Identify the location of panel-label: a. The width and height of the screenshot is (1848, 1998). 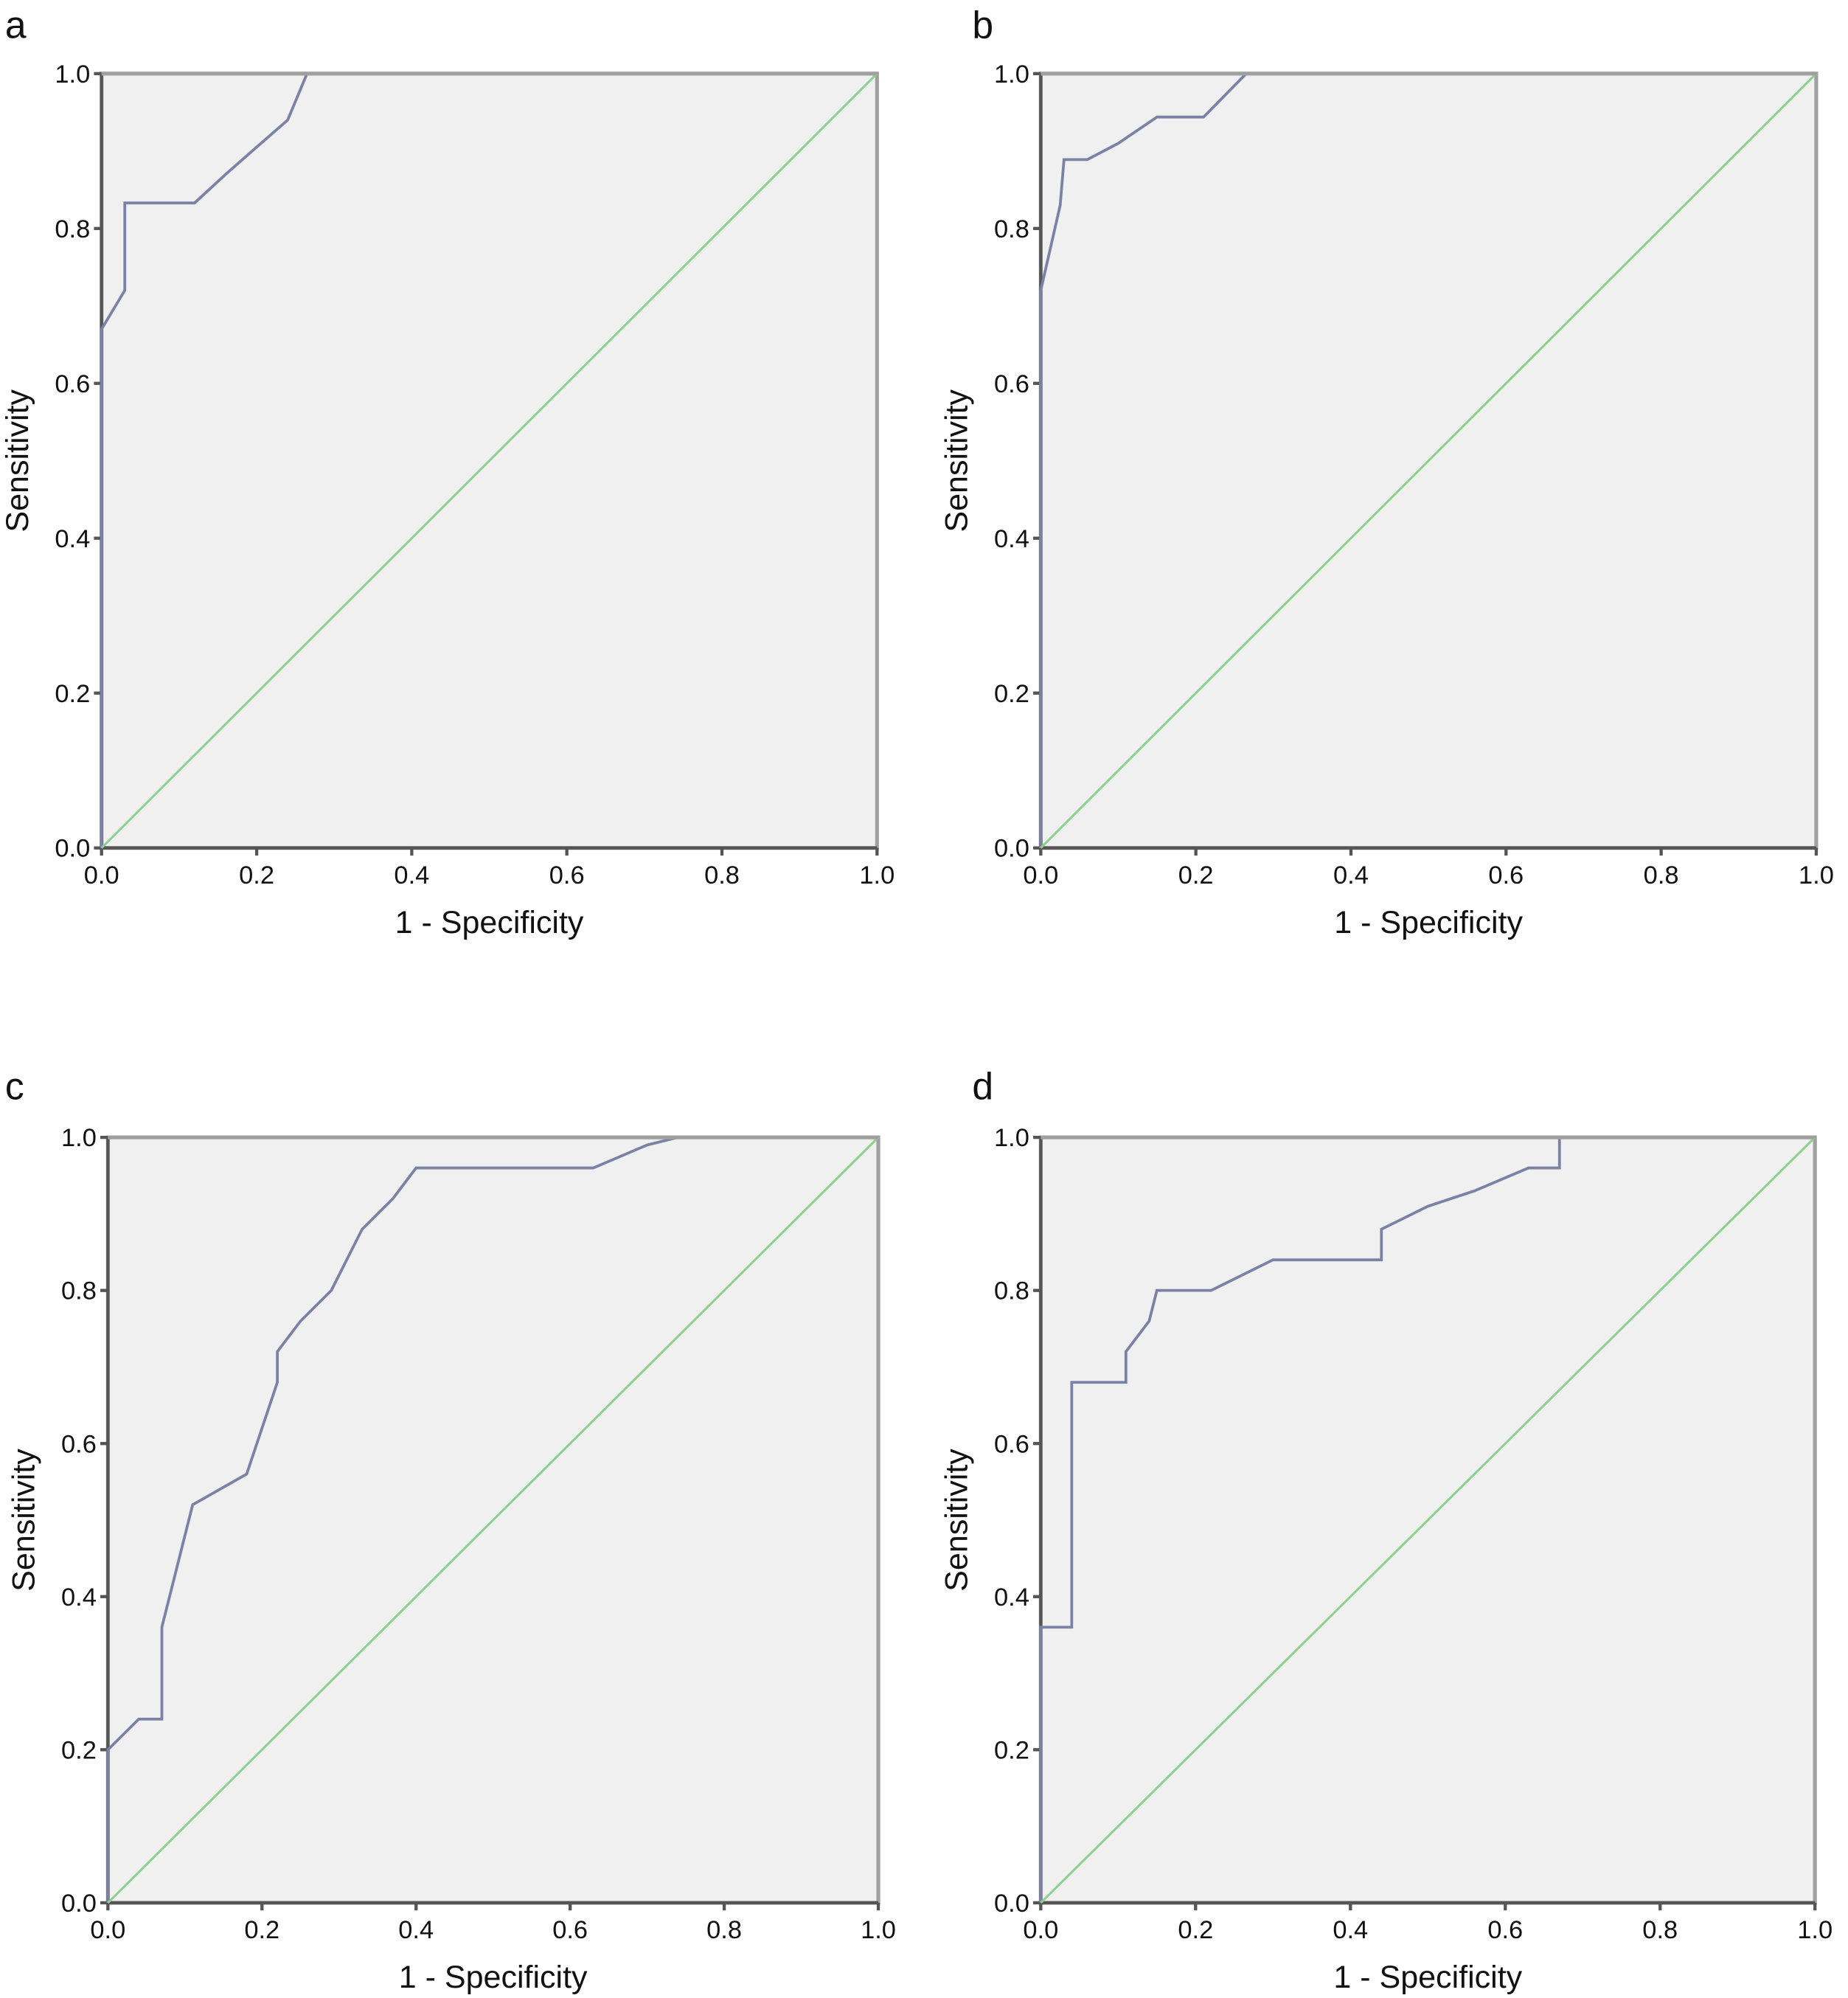
(16, 25).